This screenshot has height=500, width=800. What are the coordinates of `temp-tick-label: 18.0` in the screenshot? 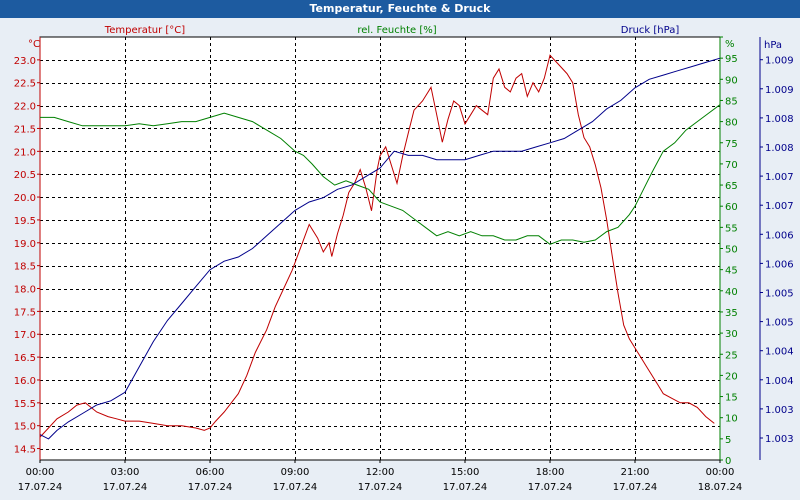 It's located at (25, 290).